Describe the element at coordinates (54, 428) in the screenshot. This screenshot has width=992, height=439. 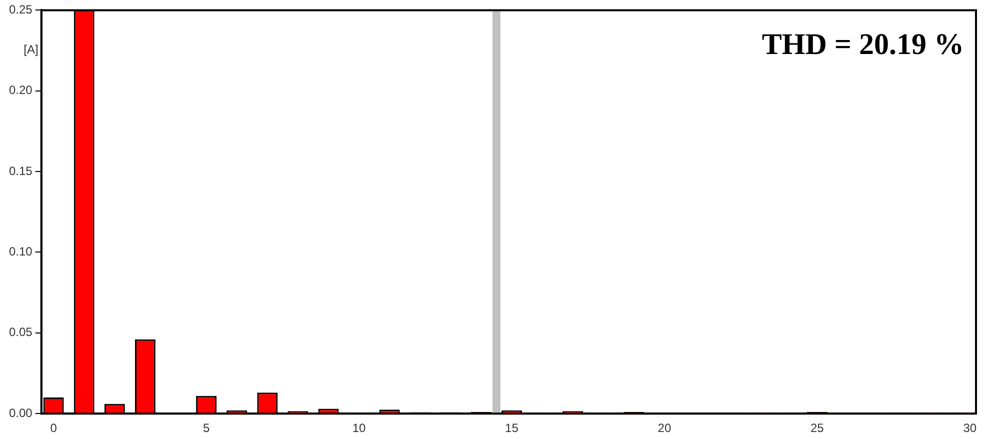
I see `x-tick-label: 0` at that location.